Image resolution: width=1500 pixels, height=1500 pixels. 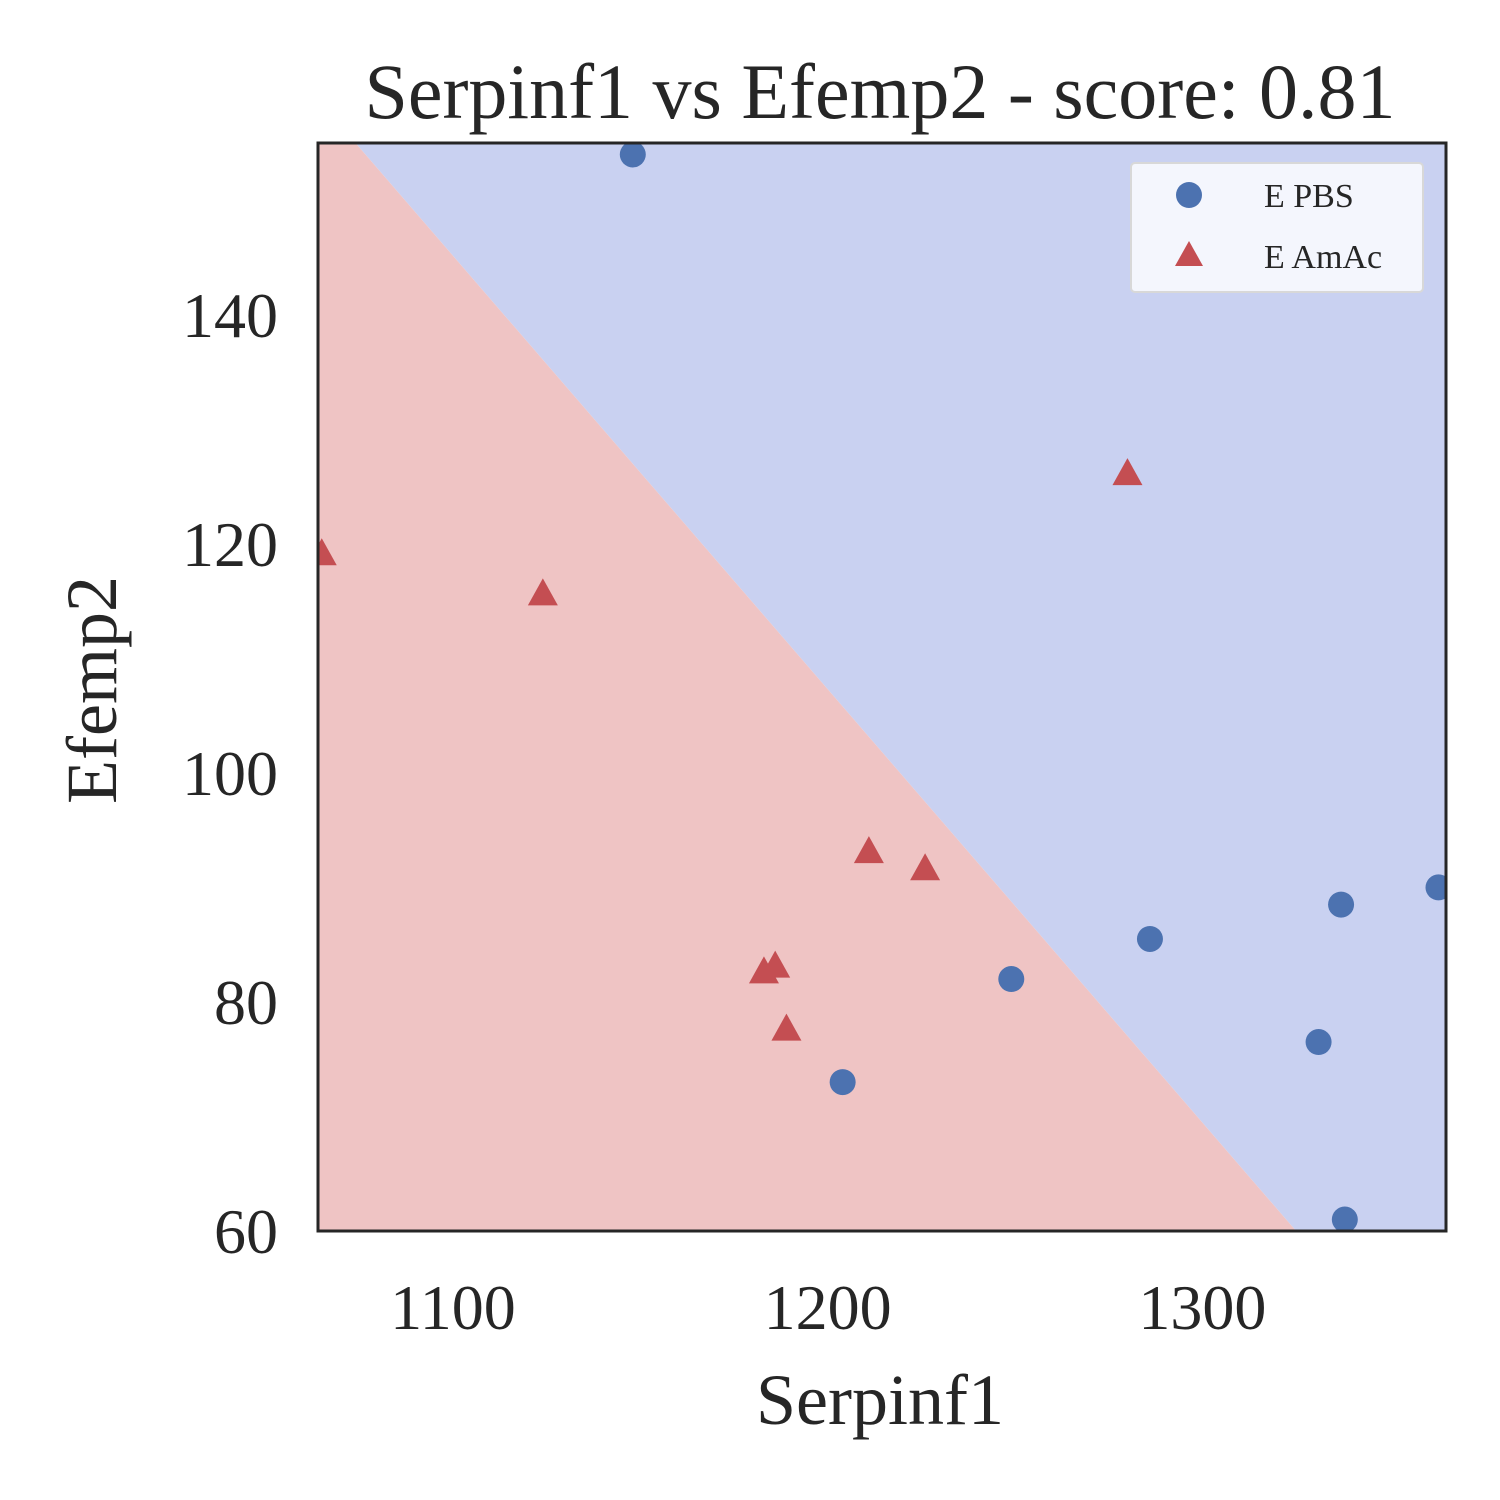 I want to click on chart-title: Serpinf1 vs Efemp2 - score: 0.81, so click(x=879, y=91).